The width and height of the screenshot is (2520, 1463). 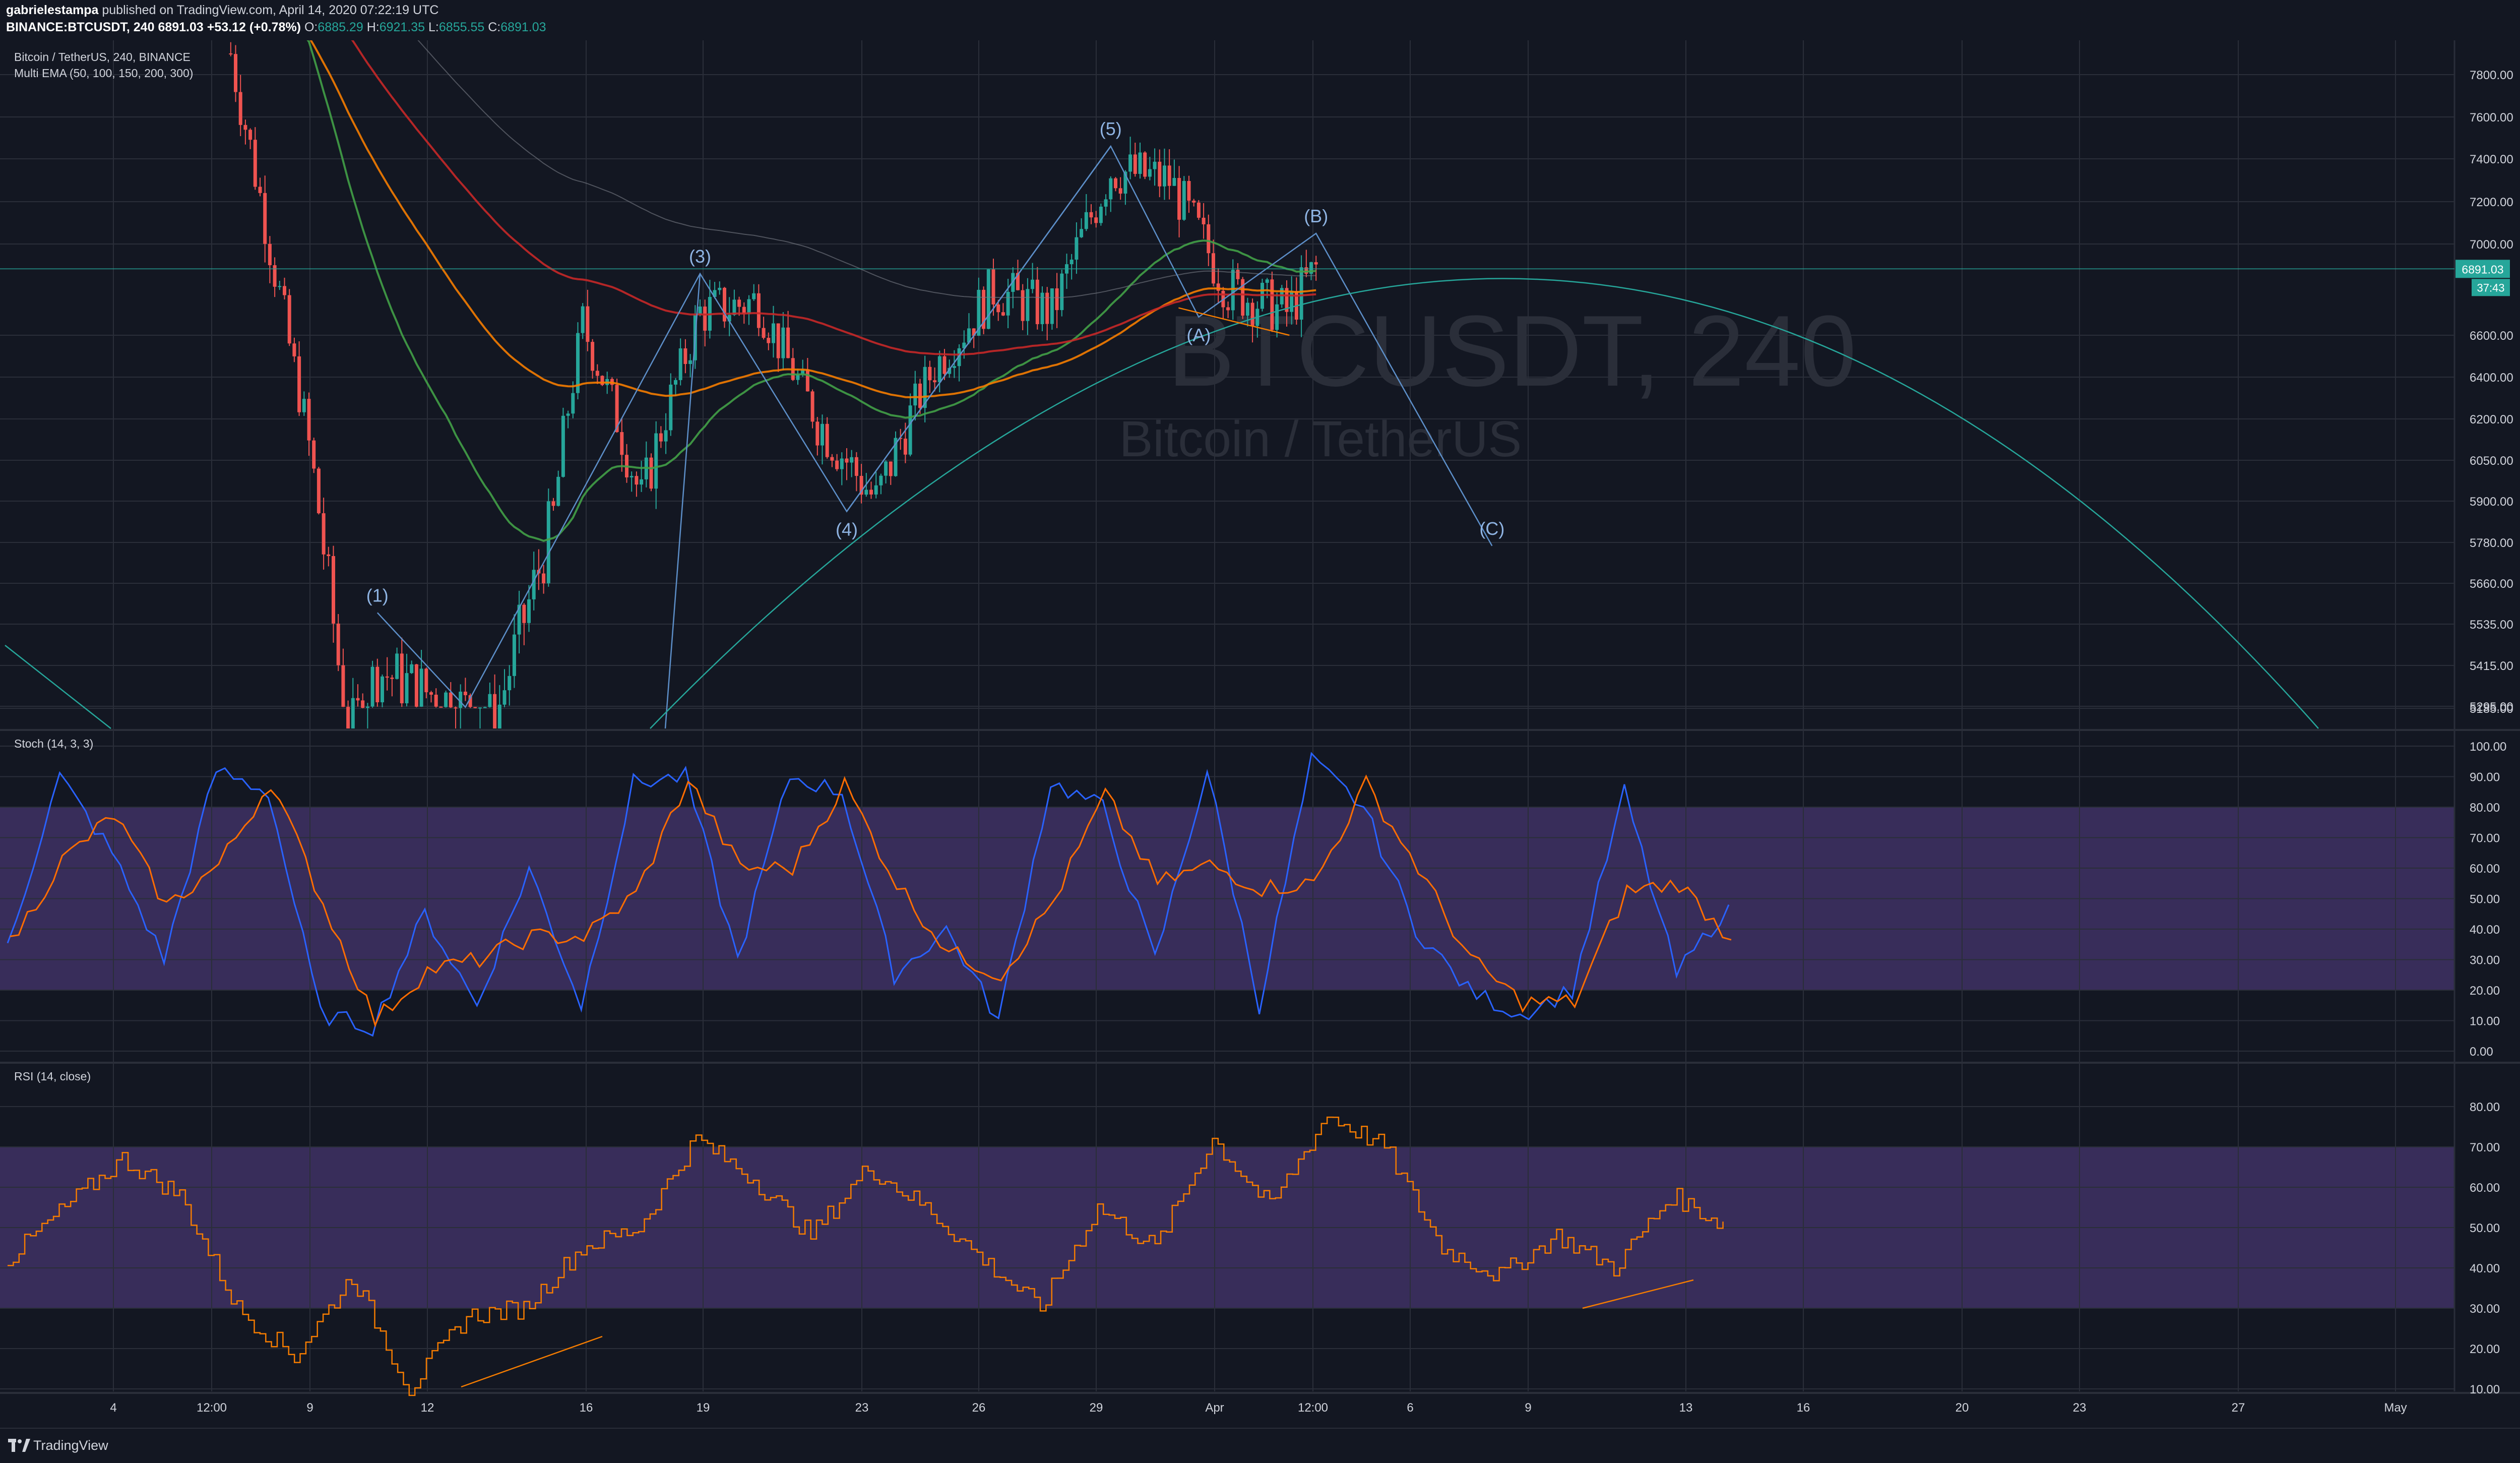 What do you see at coordinates (2485, 1021) in the screenshot?
I see `stoch-tick-label: 10.00` at bounding box center [2485, 1021].